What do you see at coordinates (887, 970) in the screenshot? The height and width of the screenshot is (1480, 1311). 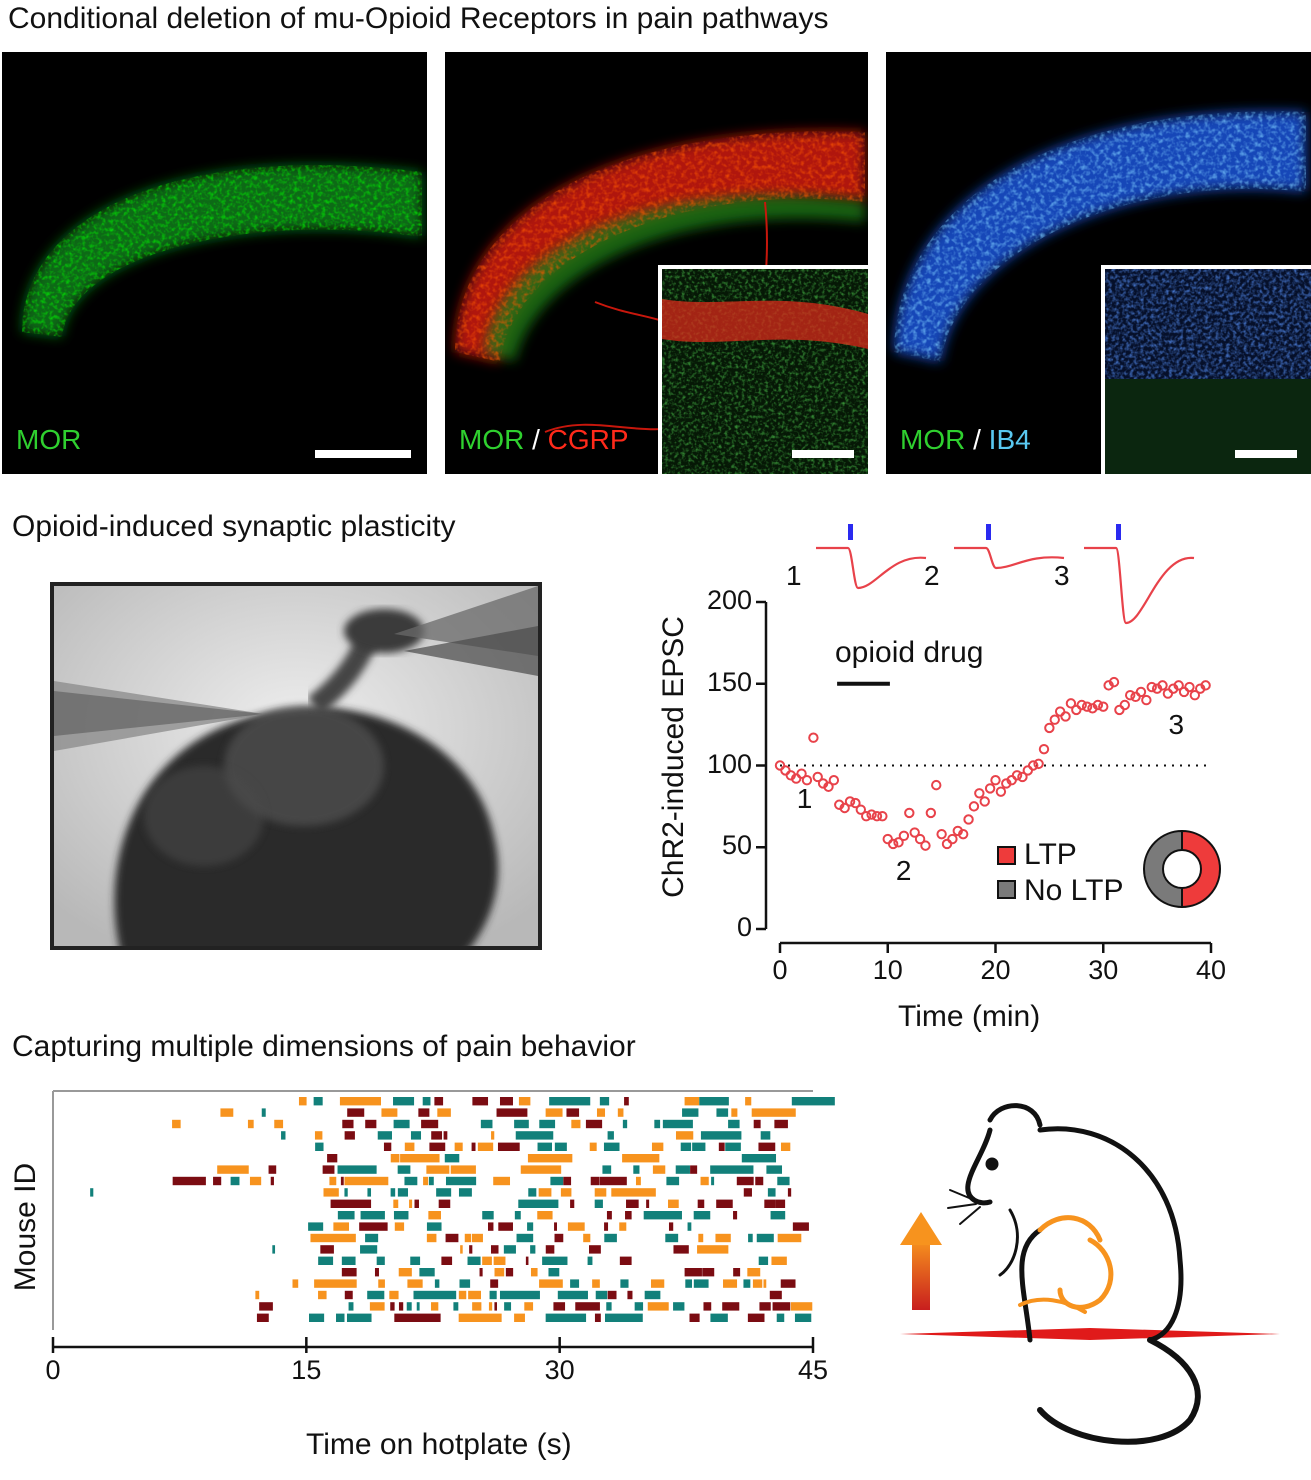 I see `x-tick-label: 10` at bounding box center [887, 970].